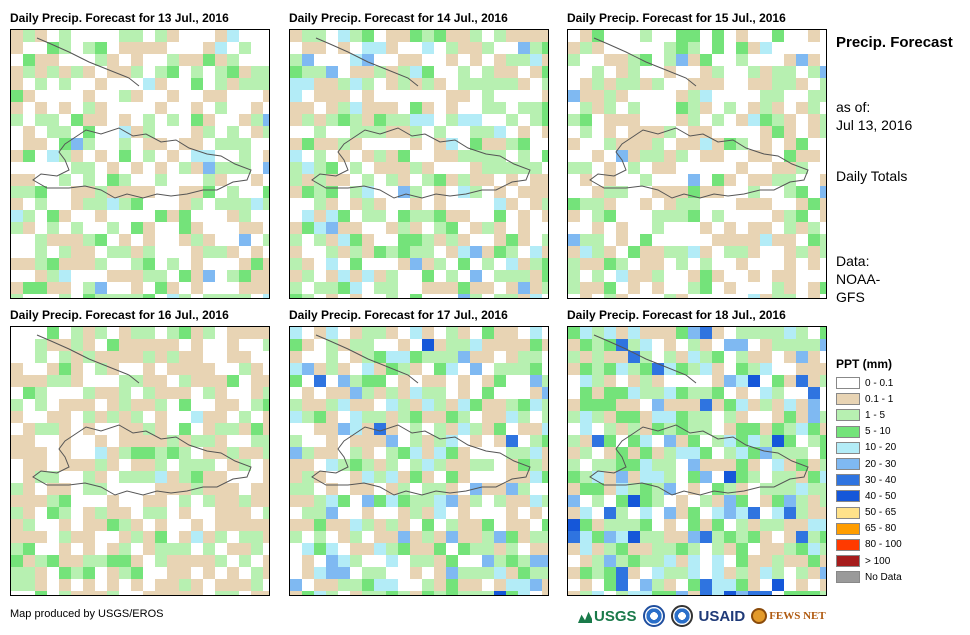 The width and height of the screenshot is (970, 635). I want to click on legend-item: 0 - 0.1, so click(869, 383).